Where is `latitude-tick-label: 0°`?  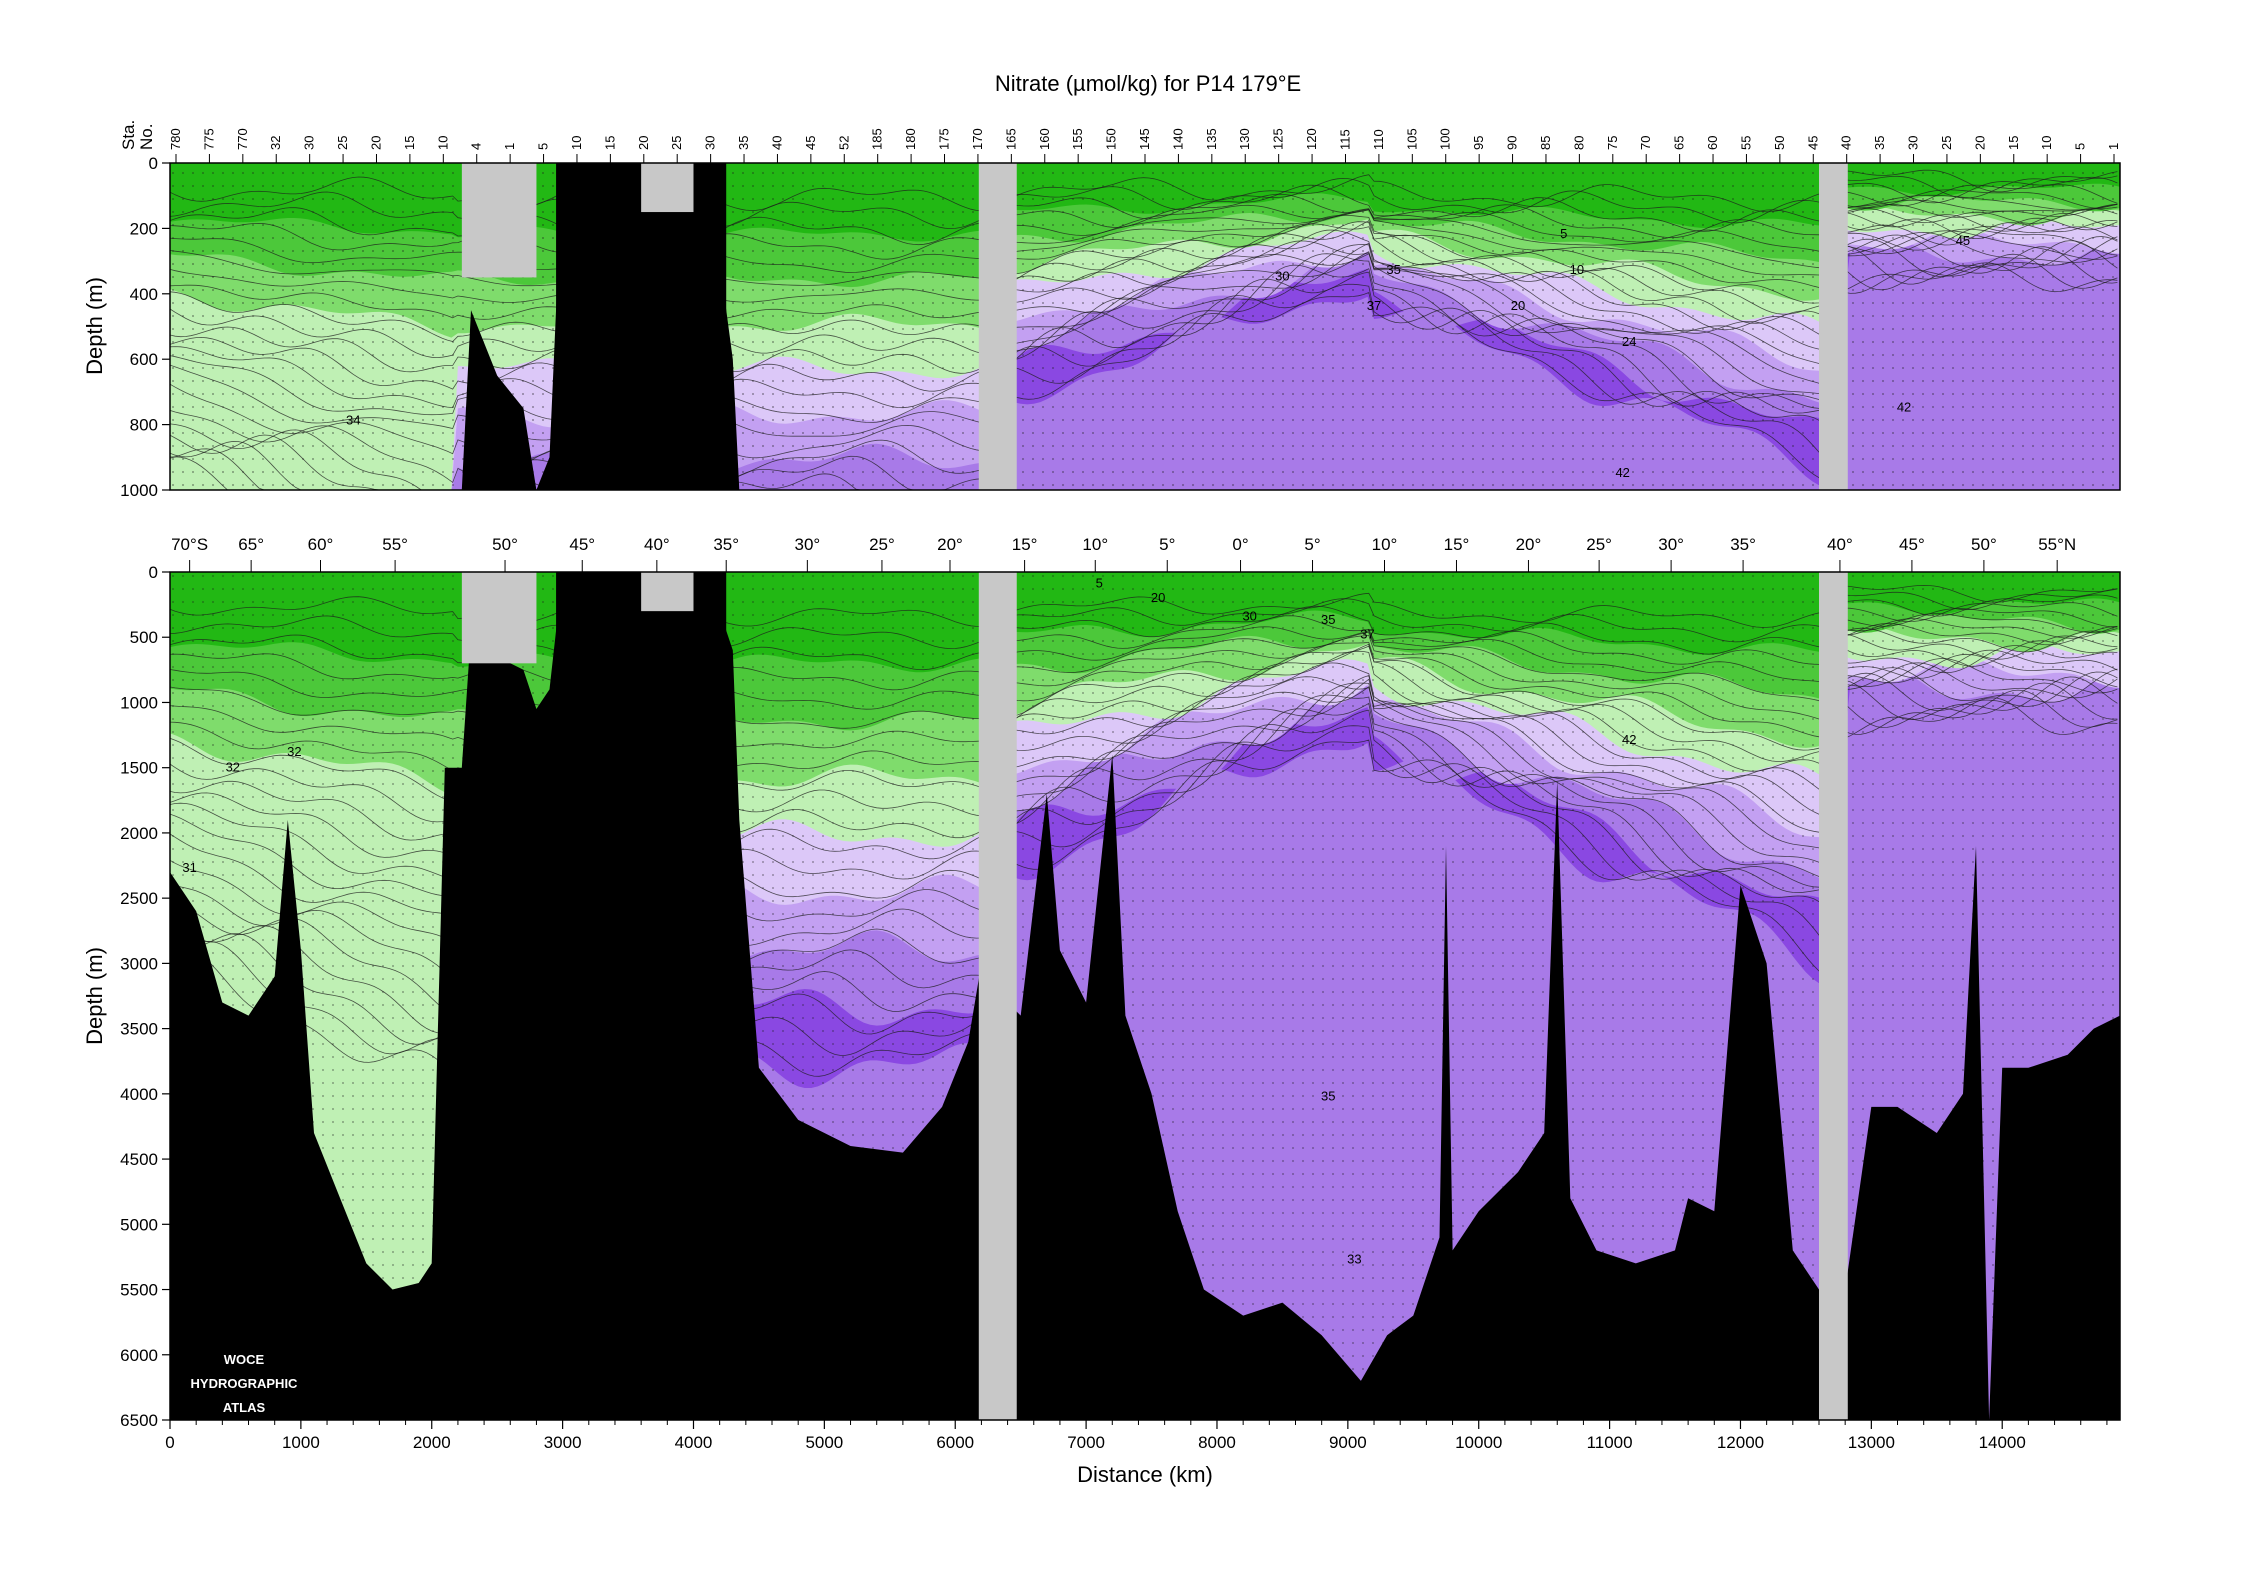
latitude-tick-label: 0° is located at coordinates (1240, 544).